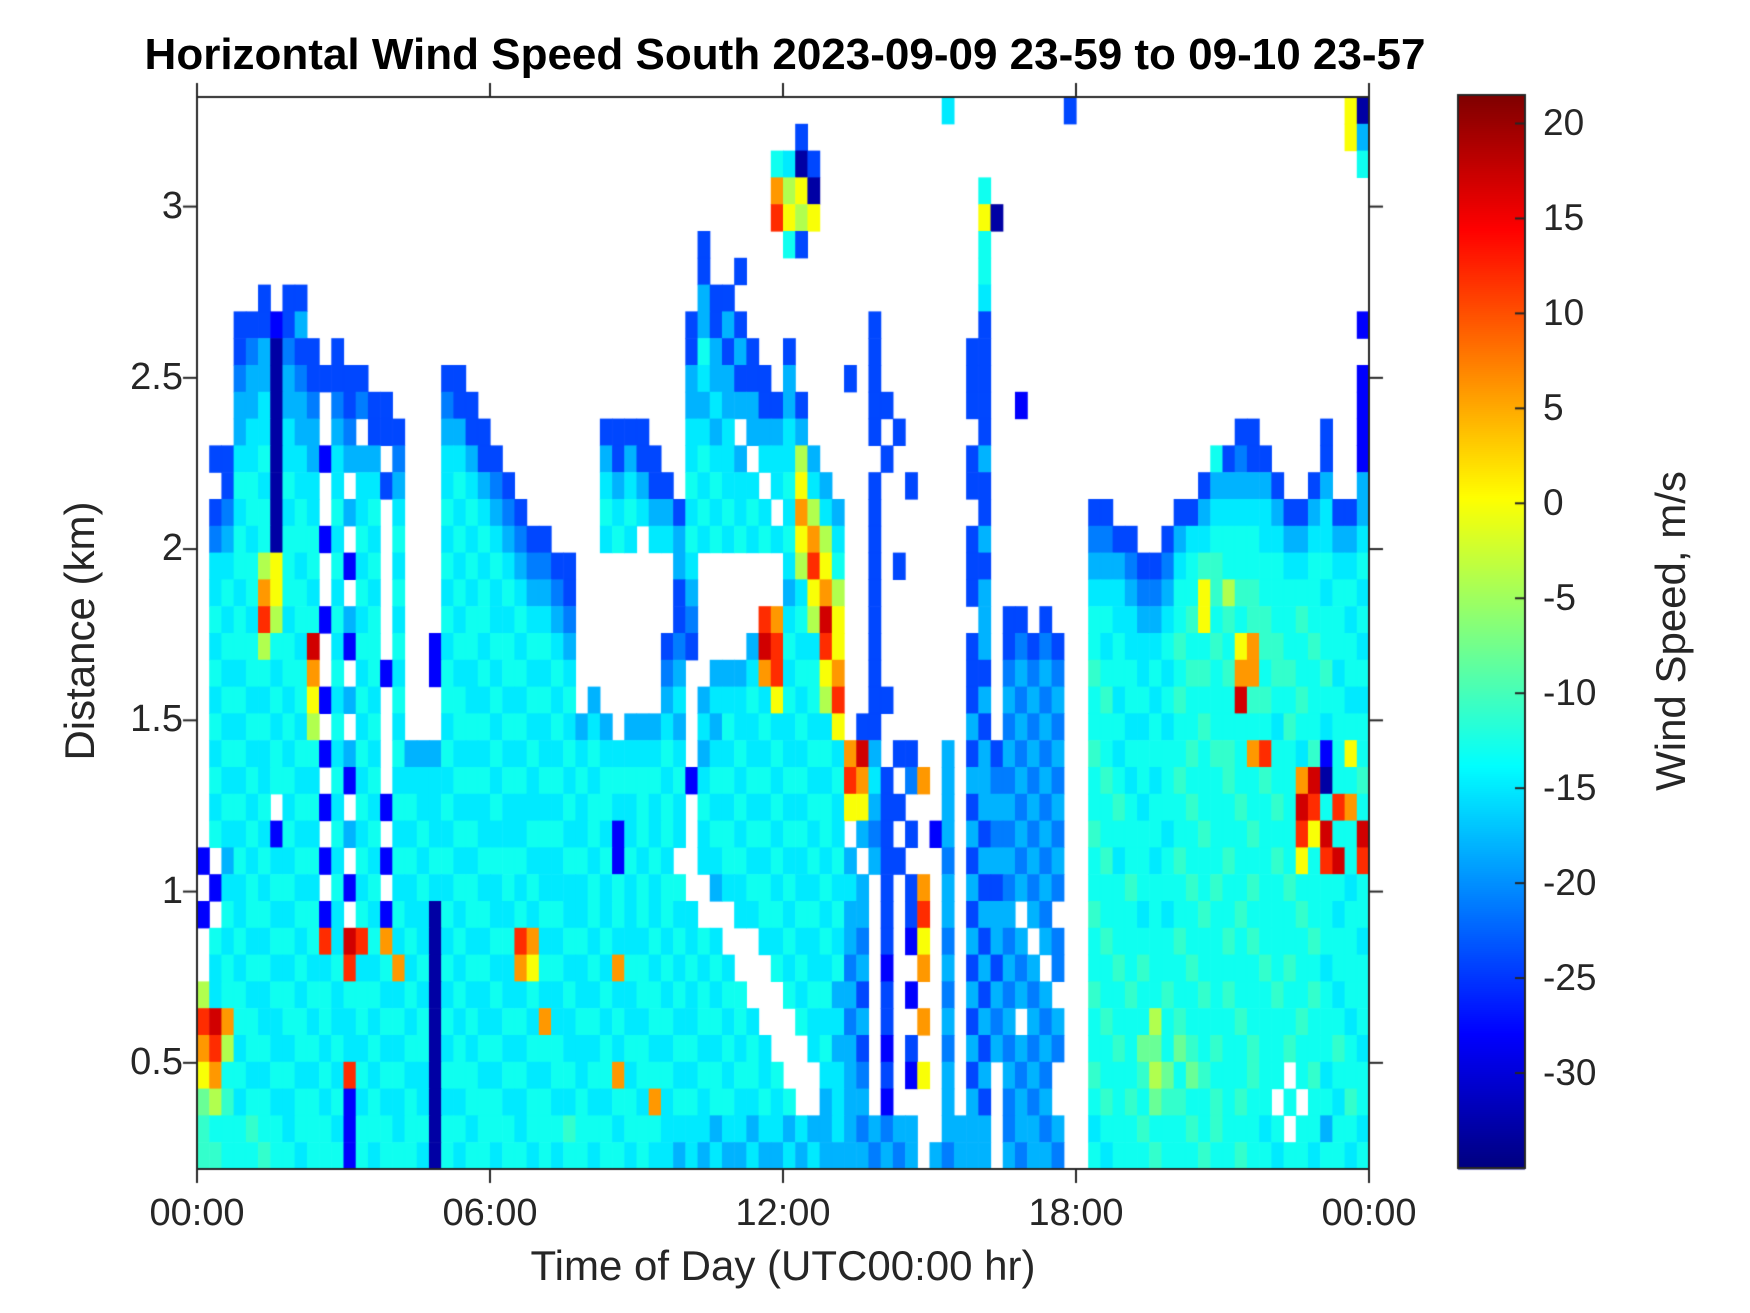  What do you see at coordinates (1564, 313) in the screenshot?
I see `colorbar-tick-label: 10` at bounding box center [1564, 313].